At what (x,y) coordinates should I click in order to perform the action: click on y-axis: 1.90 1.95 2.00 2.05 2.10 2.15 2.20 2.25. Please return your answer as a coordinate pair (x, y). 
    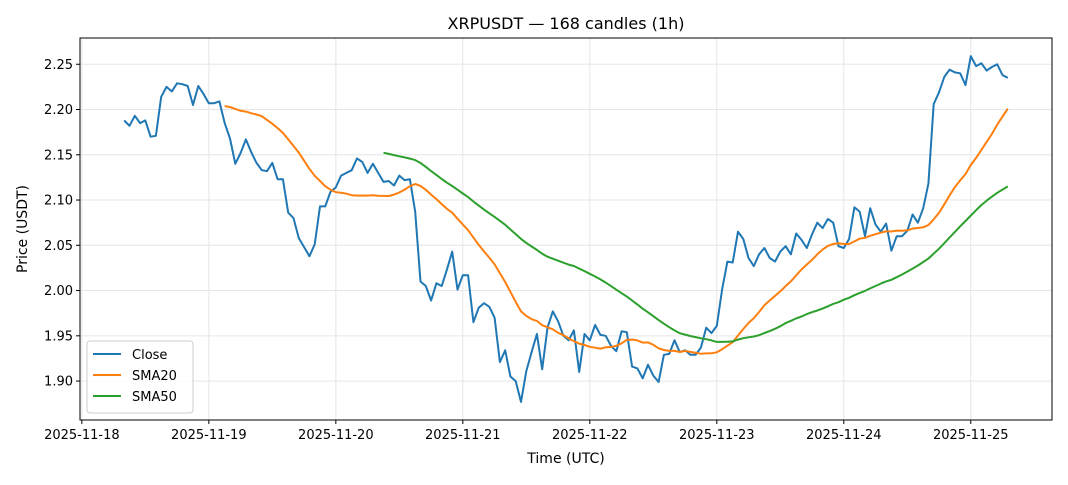
    Looking at the image, I should click on (62, 224).